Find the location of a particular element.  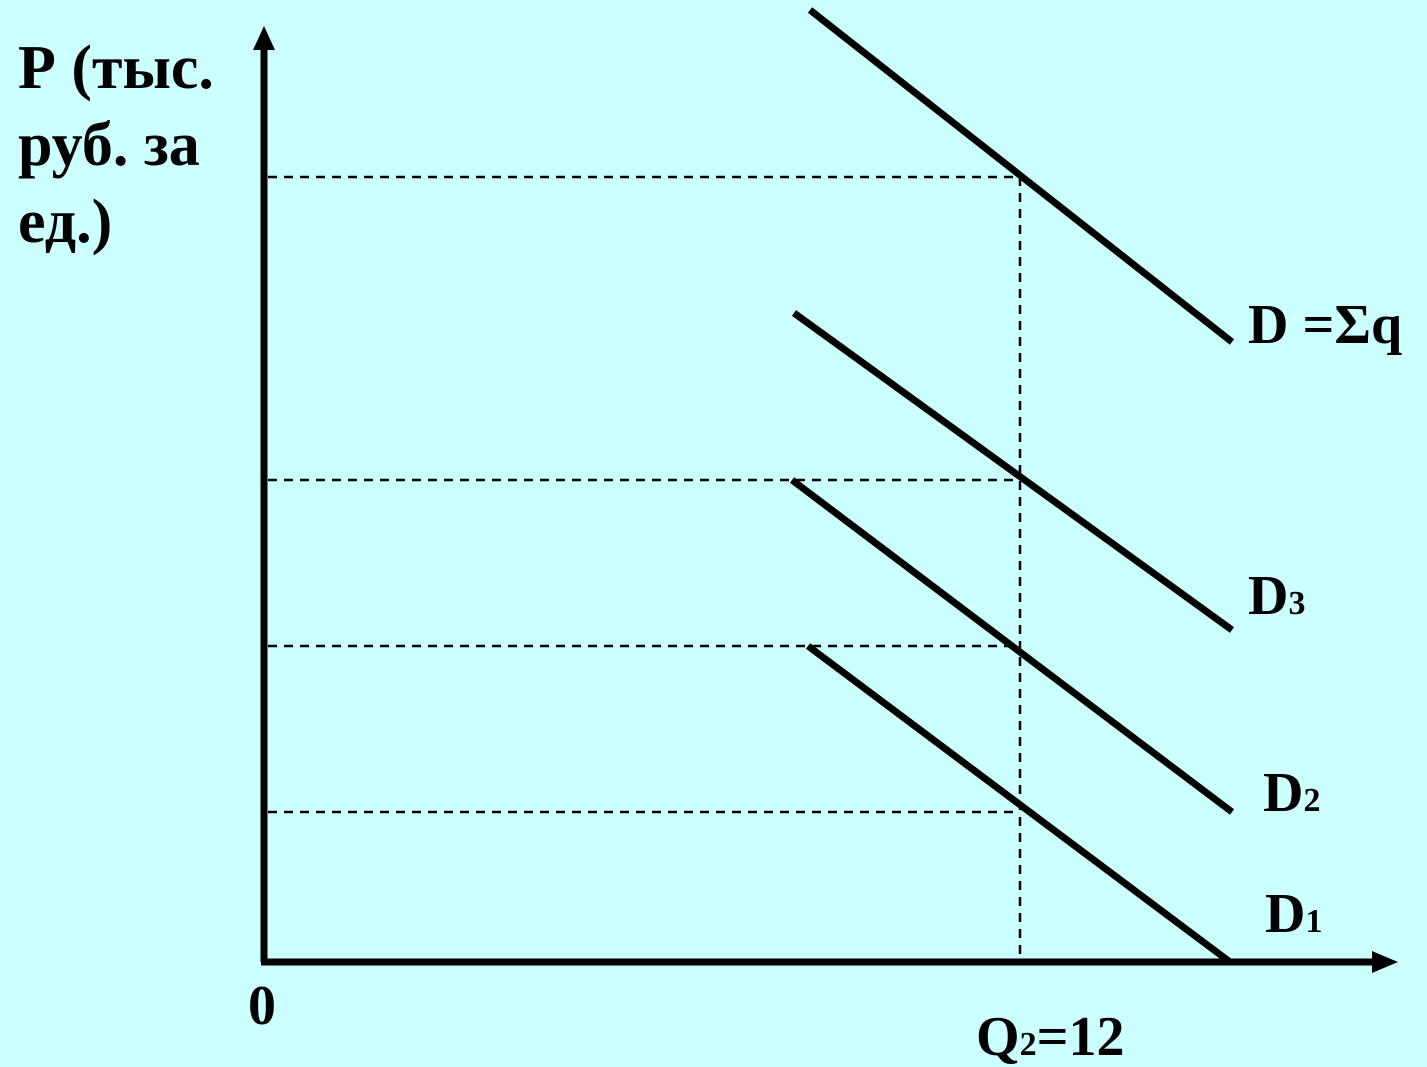

y-axis-label-line-2: руб. за is located at coordinates (109, 145).